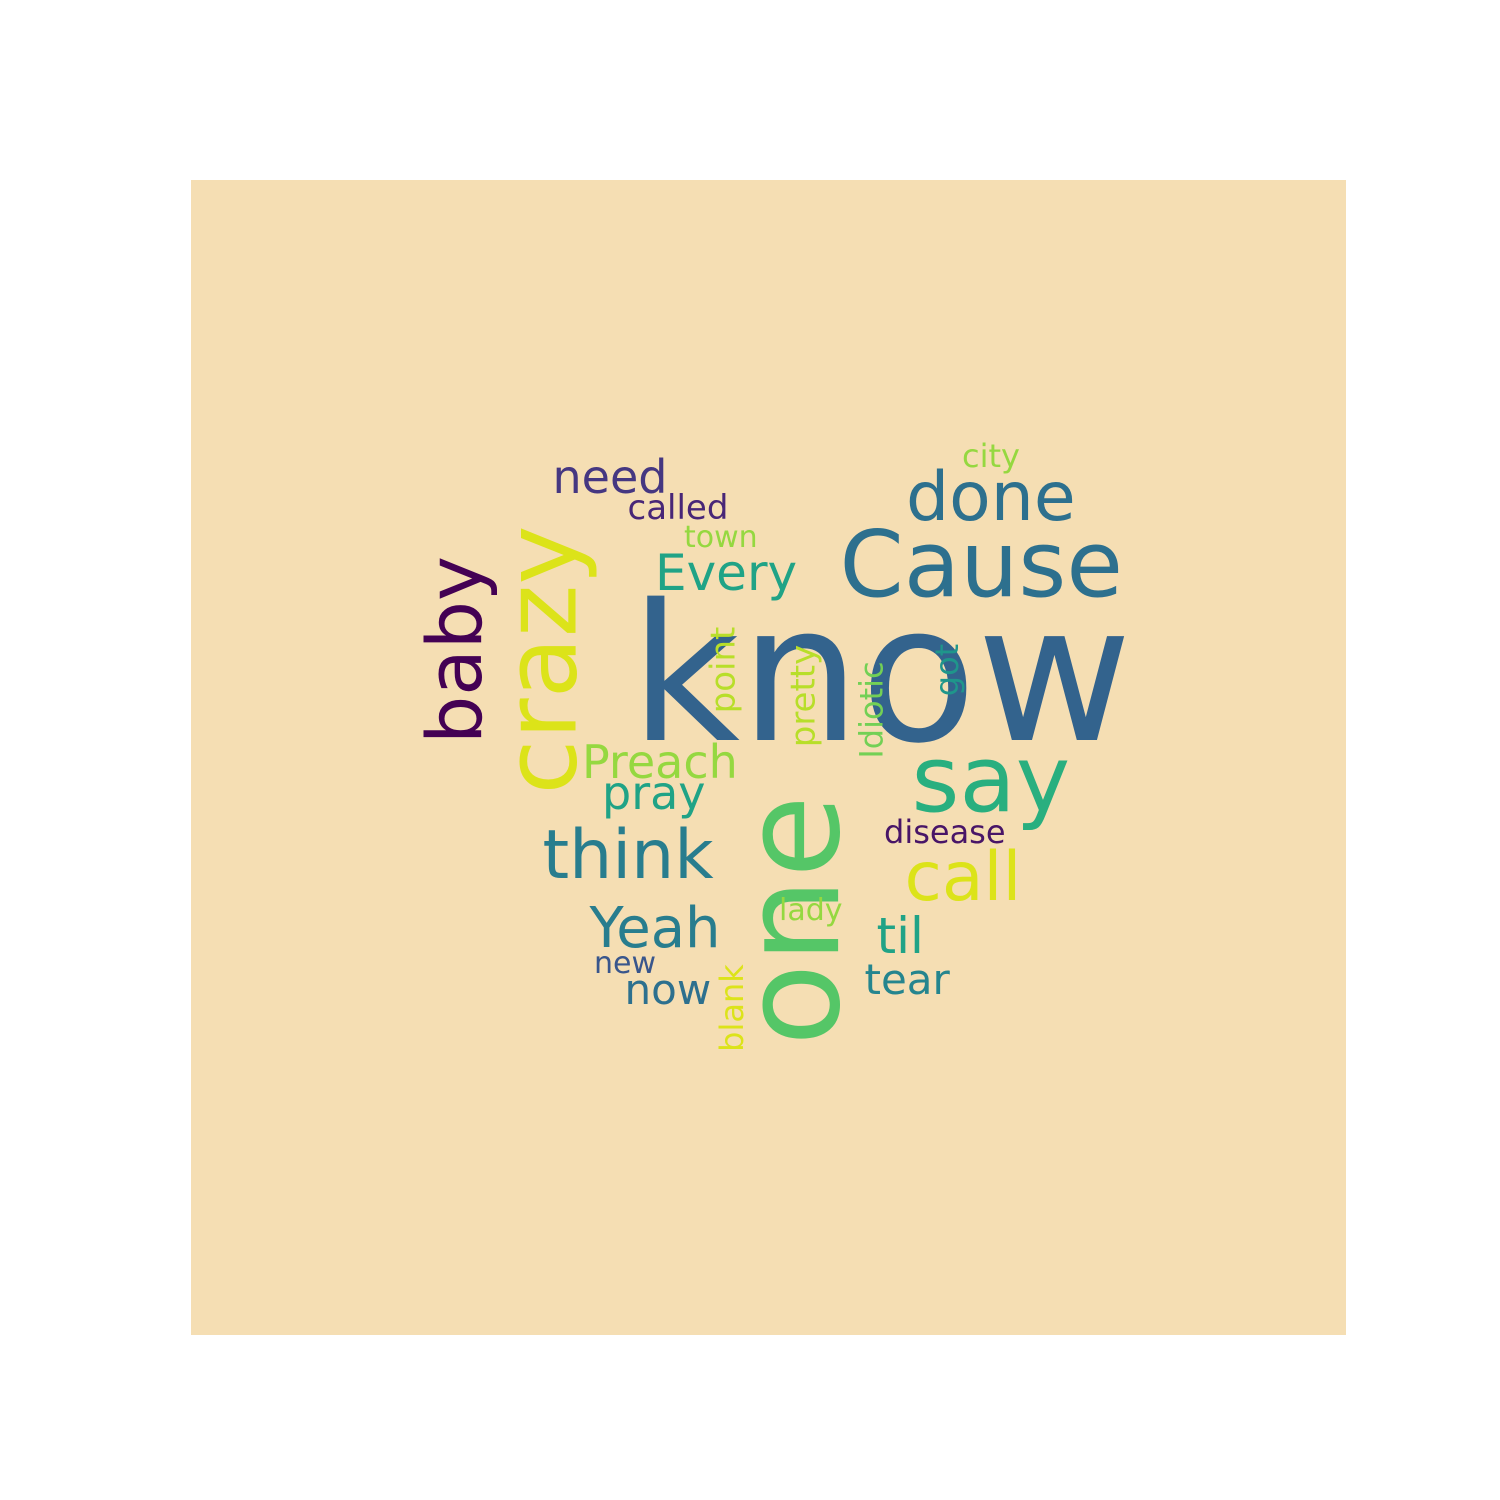 Image resolution: width=1500 pixels, height=1500 pixels. Describe the element at coordinates (455, 650) in the screenshot. I see `word-baby: baby` at that location.